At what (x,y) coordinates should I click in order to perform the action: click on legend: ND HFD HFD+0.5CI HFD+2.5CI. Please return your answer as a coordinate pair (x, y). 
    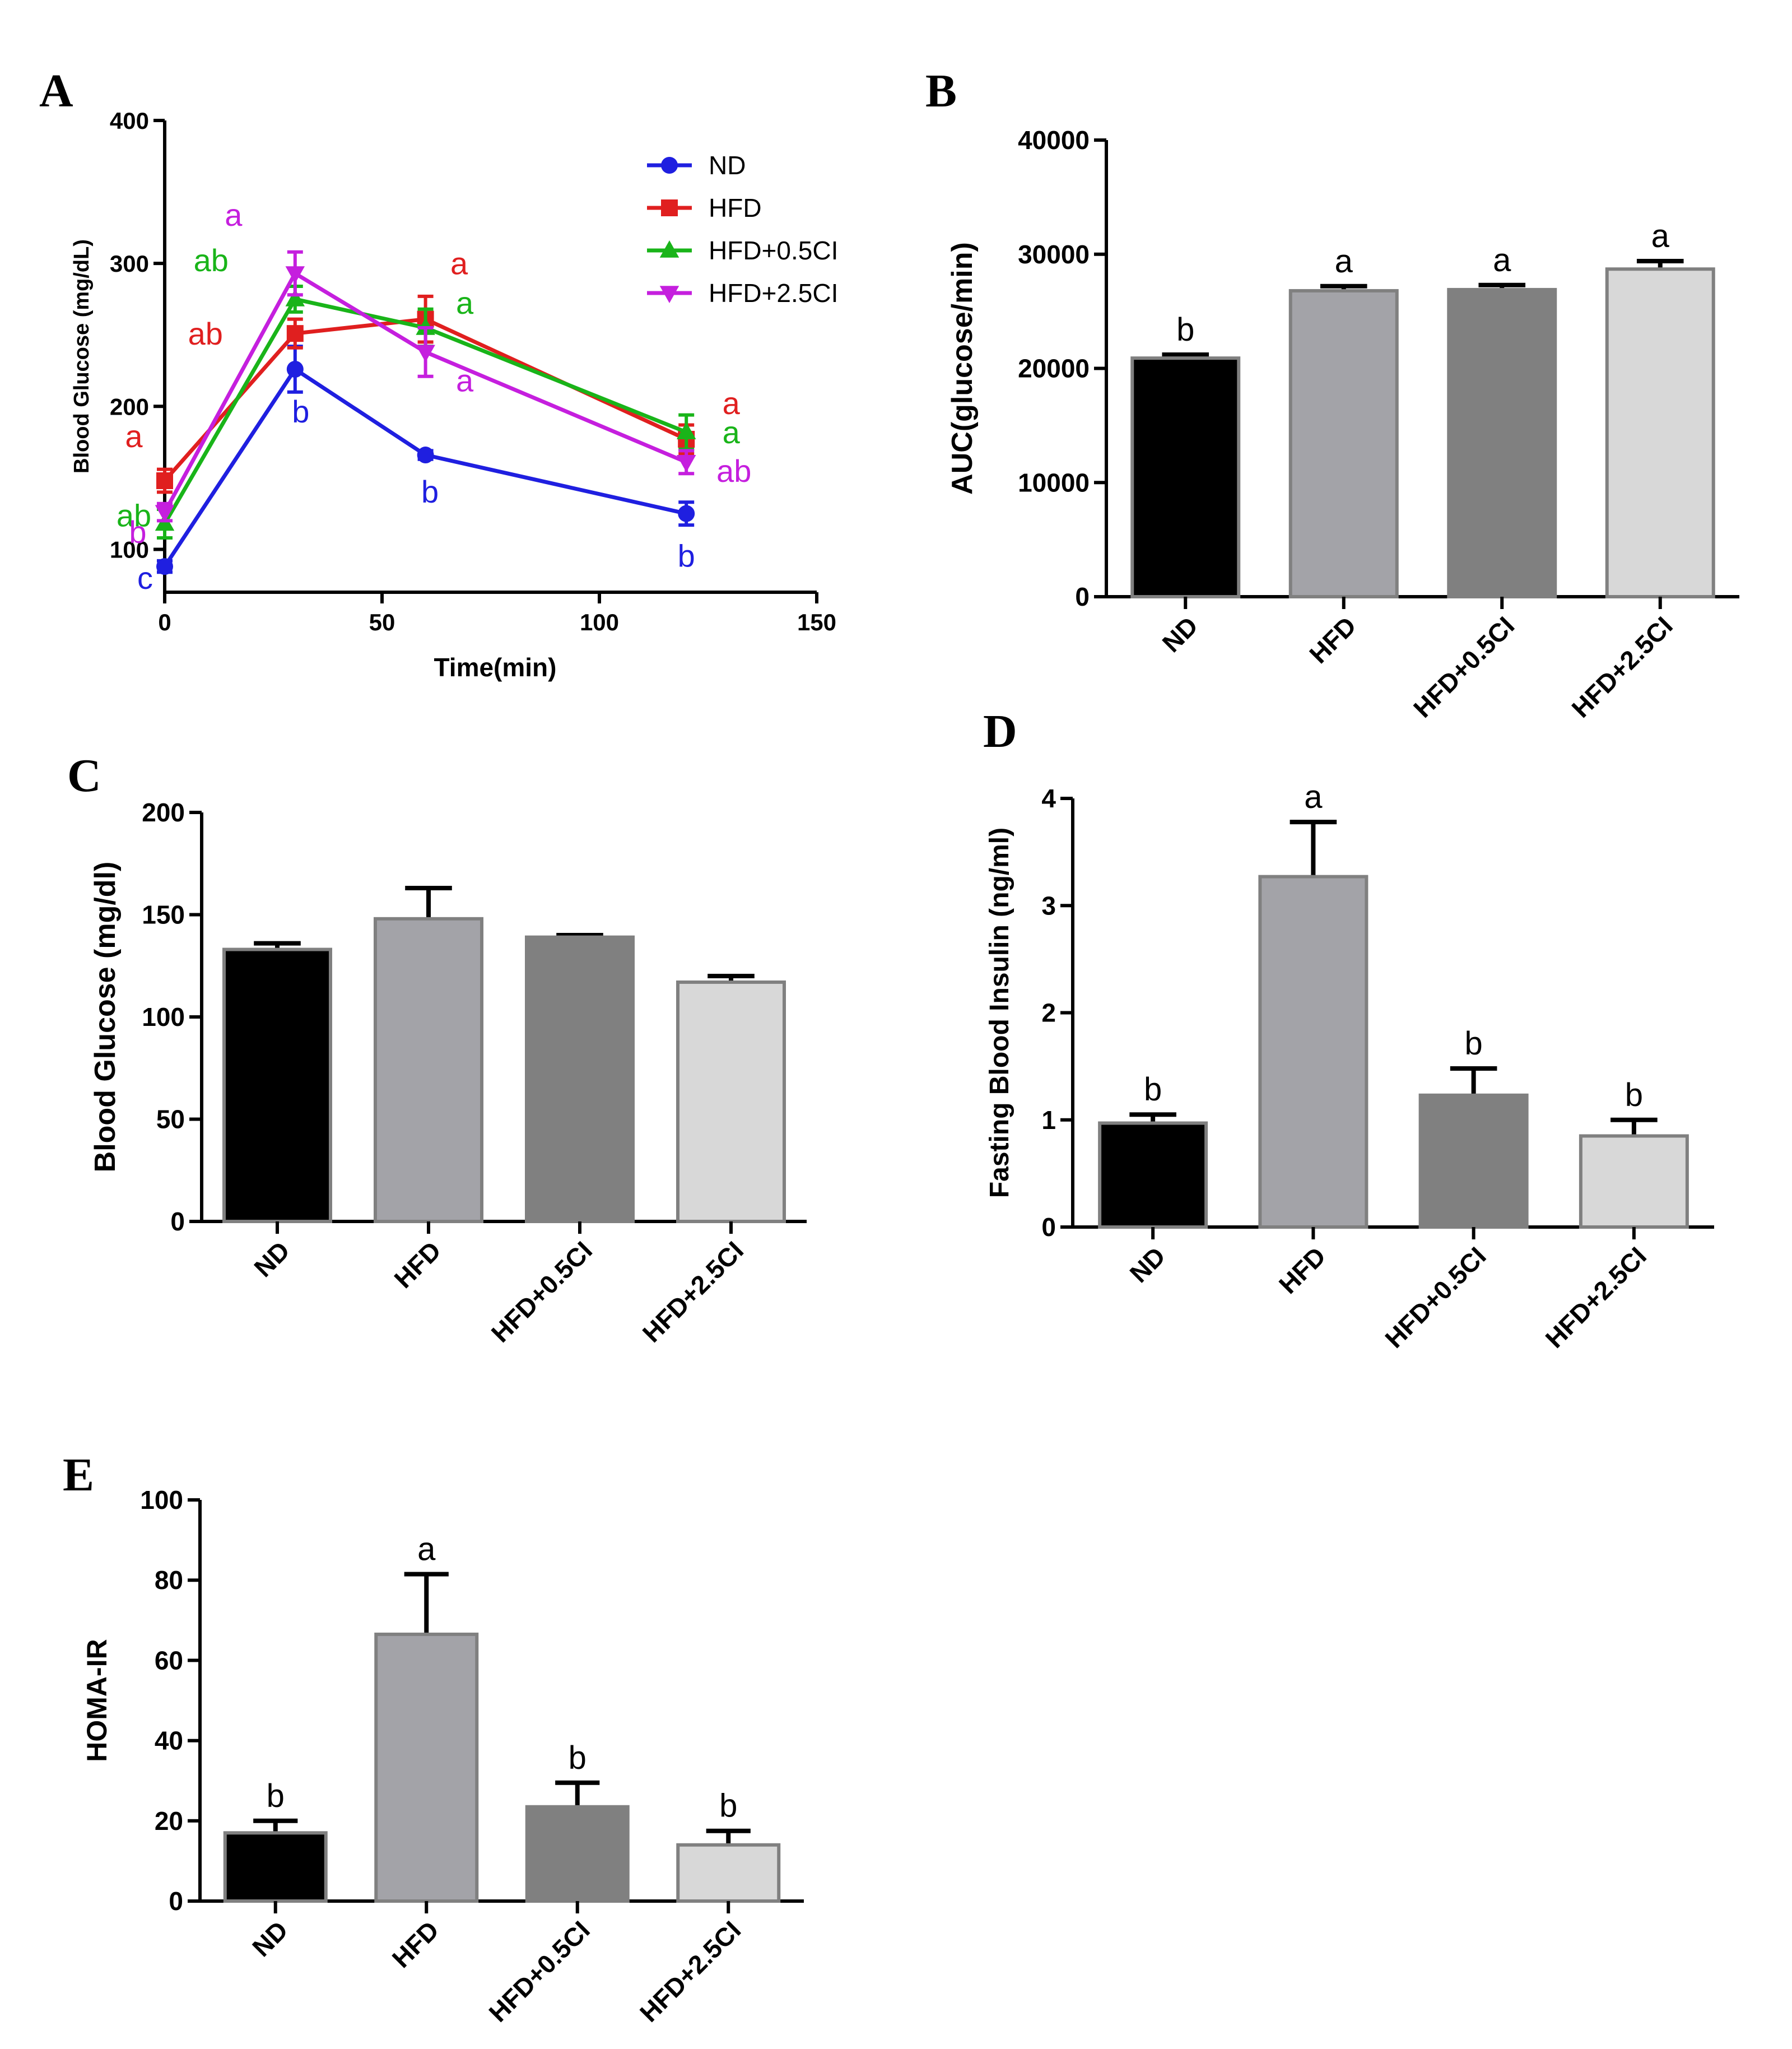
    Looking at the image, I should click on (742, 229).